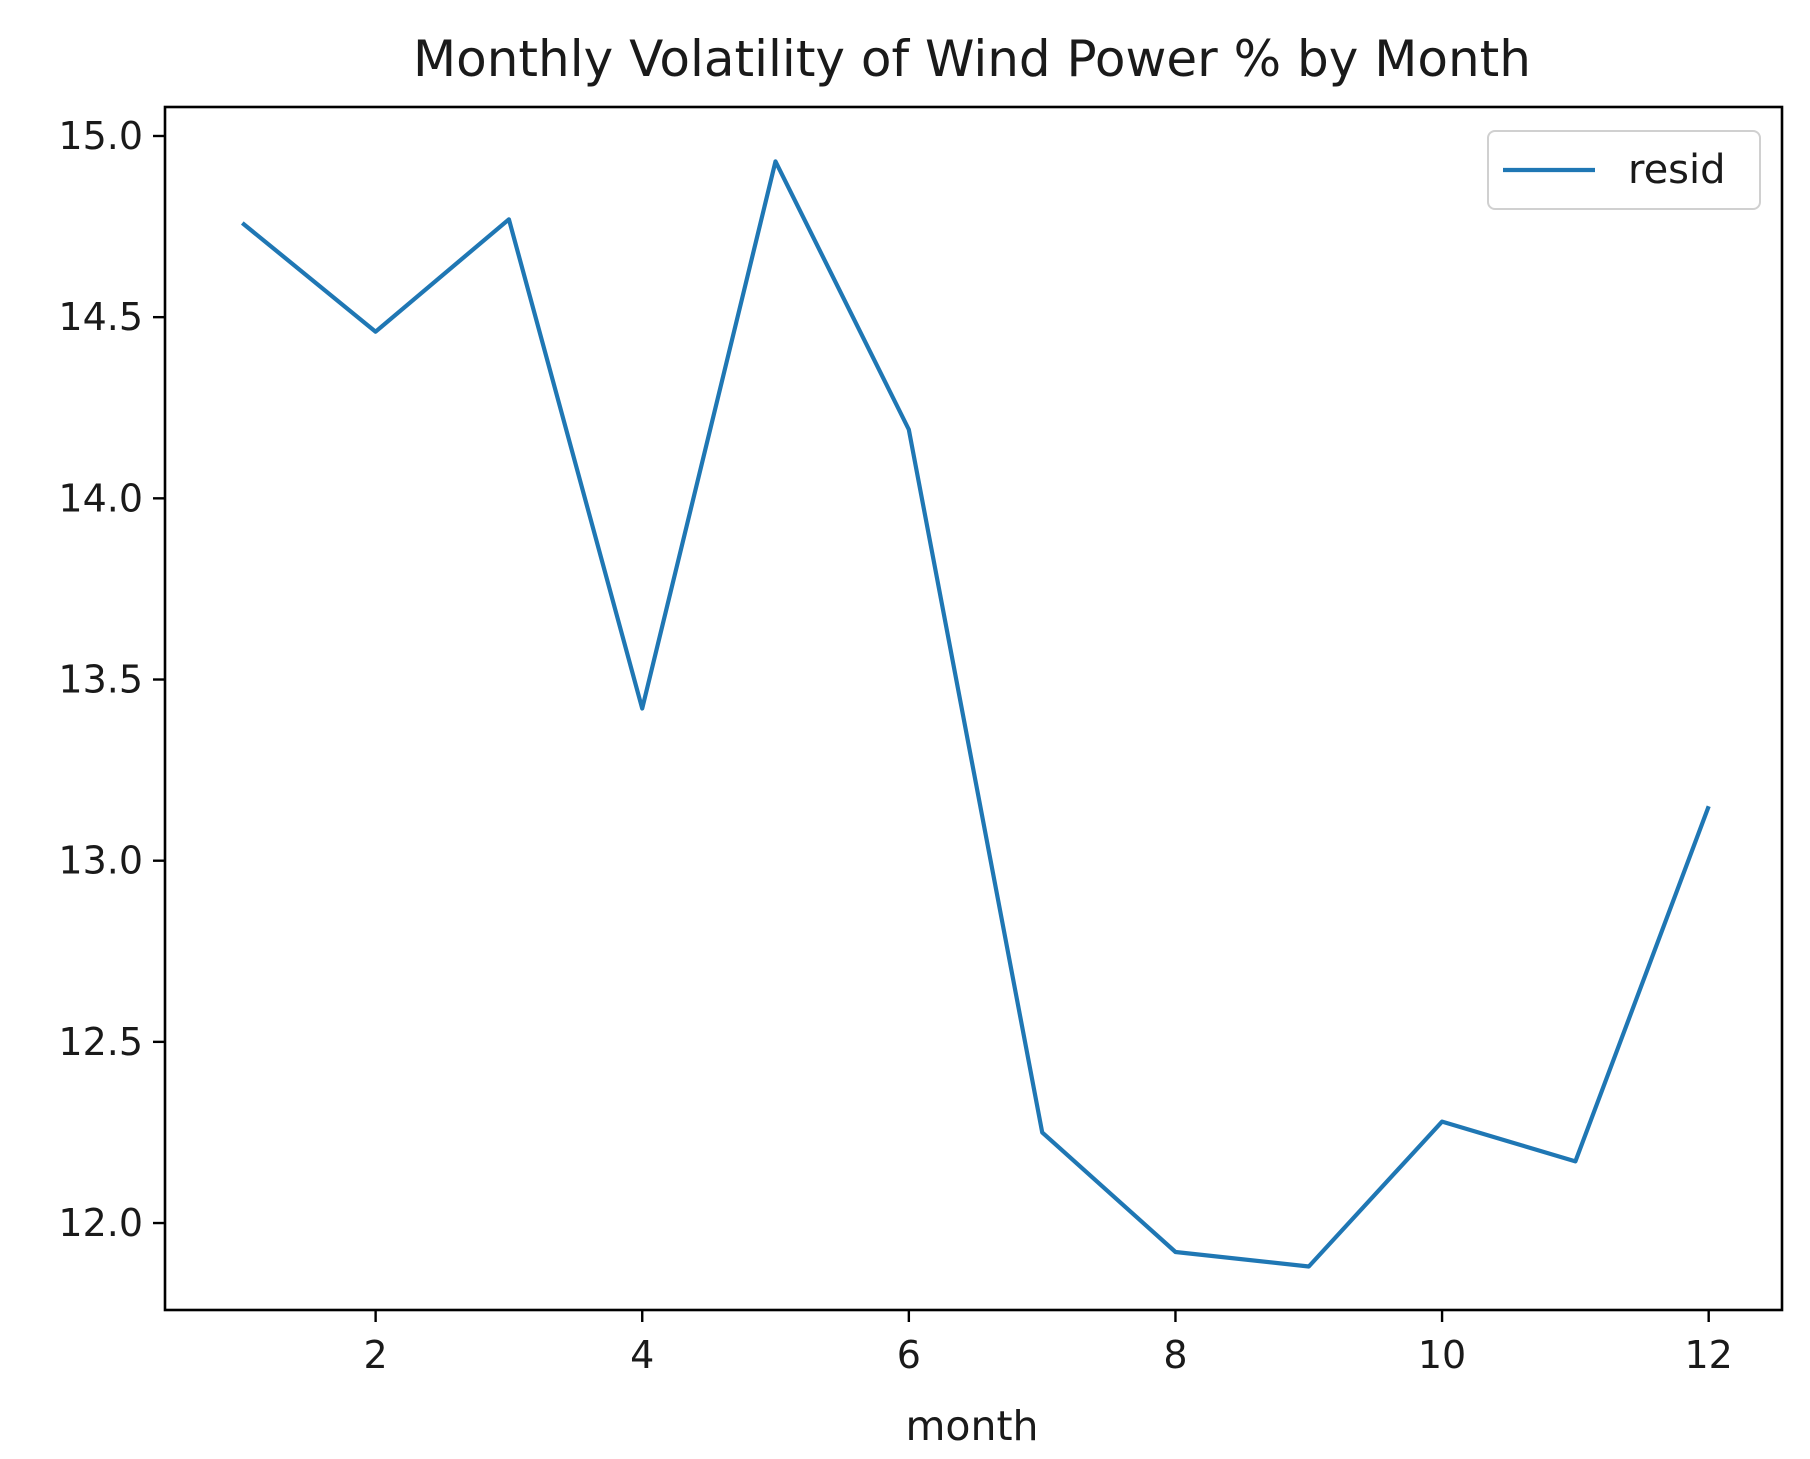  Describe the element at coordinates (1442, 1355) in the screenshot. I see `x-tick-label: 10` at that location.